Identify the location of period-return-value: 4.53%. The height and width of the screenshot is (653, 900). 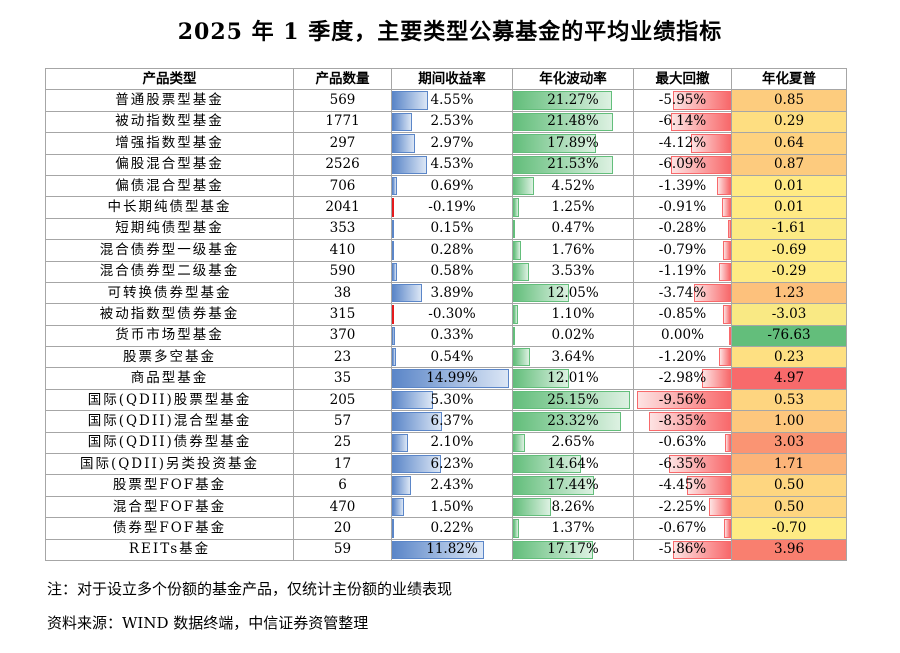
(452, 164).